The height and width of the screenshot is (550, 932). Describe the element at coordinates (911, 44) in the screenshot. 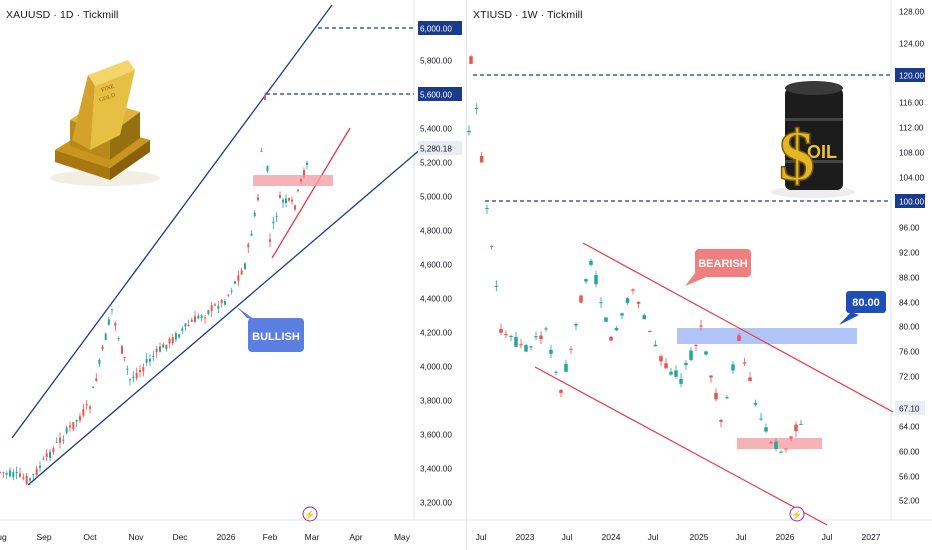

I see `price-label: 124.00` at that location.